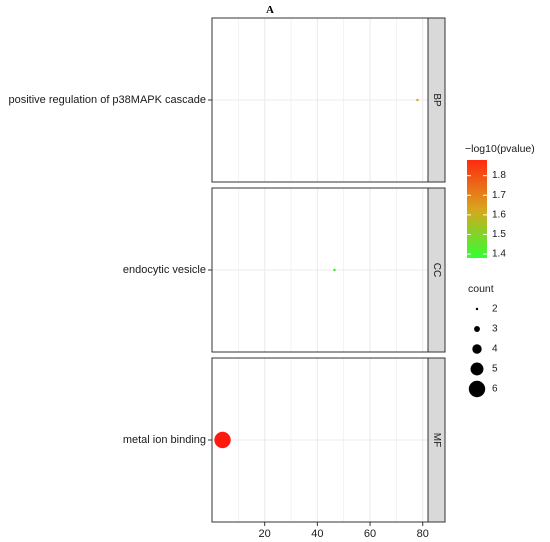 Image resolution: width=550 pixels, height=542 pixels. What do you see at coordinates (164, 270) in the screenshot?
I see `y-tick-label: endocytic vesicle` at bounding box center [164, 270].